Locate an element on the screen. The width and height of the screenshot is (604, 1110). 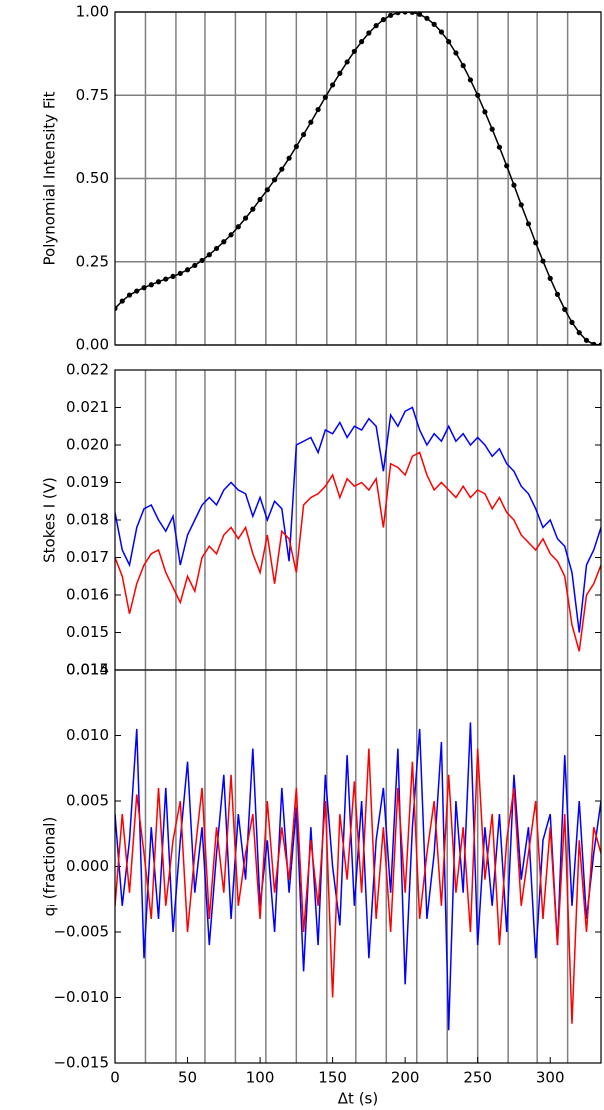
y-tick-label: 0.017 is located at coordinates (87, 557).